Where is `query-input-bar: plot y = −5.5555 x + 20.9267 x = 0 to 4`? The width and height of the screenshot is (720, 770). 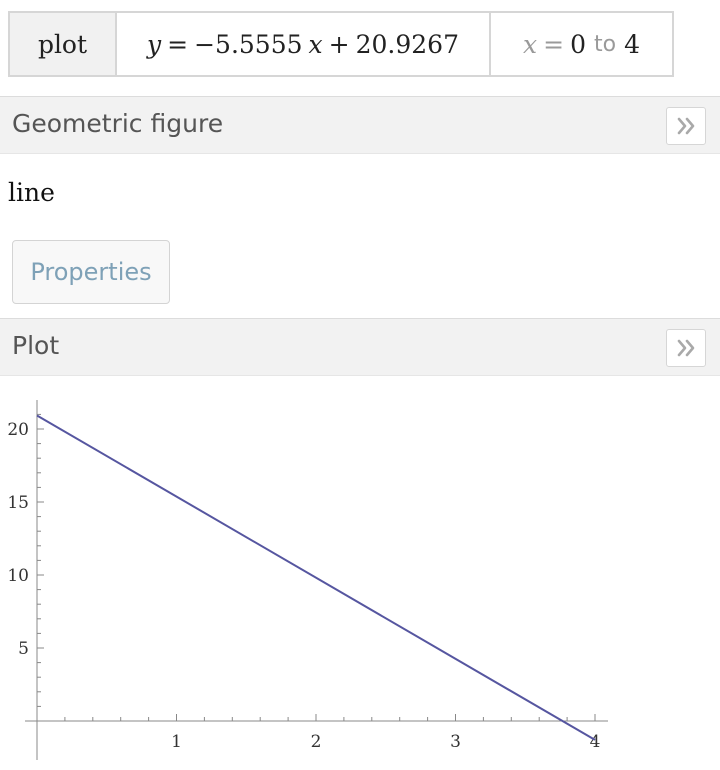 query-input-bar: plot y = −5.5555 x + 20.9267 x = 0 to 4 is located at coordinates (341, 44).